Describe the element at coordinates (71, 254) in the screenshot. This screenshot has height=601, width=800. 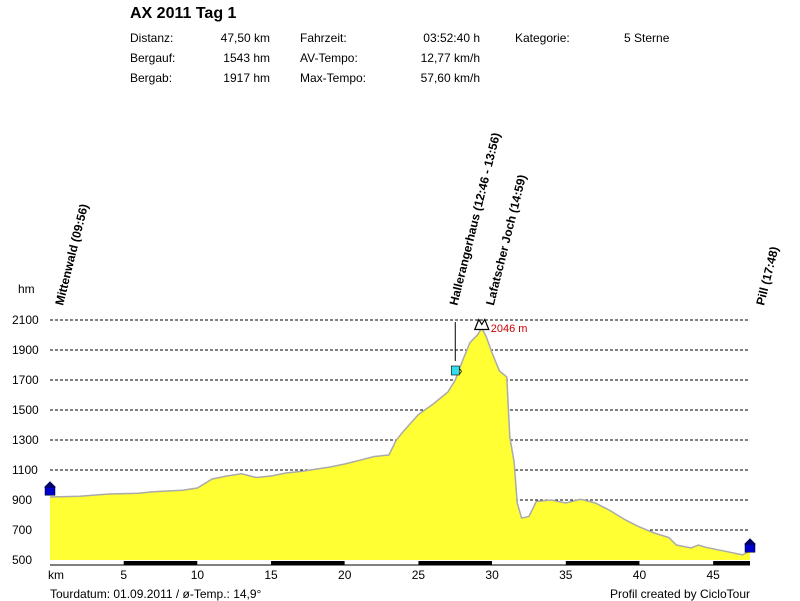
I see `waypoint-label: Mittenwald (09:56)` at that location.